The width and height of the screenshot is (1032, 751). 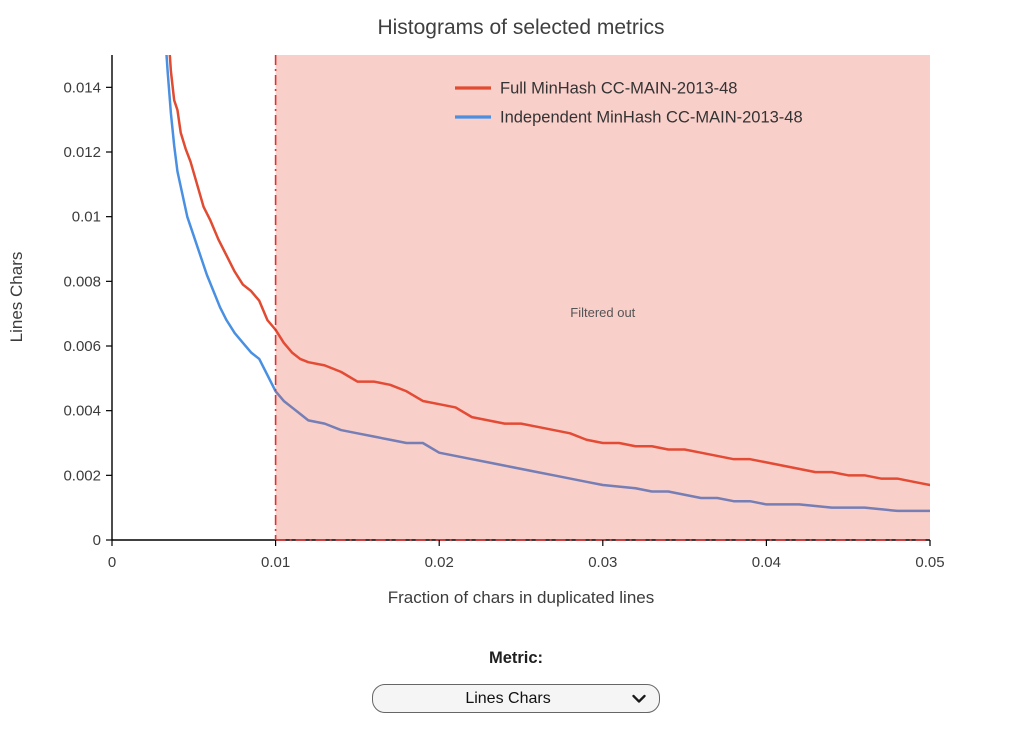 I want to click on metric-label: Metric:, so click(x=516, y=658).